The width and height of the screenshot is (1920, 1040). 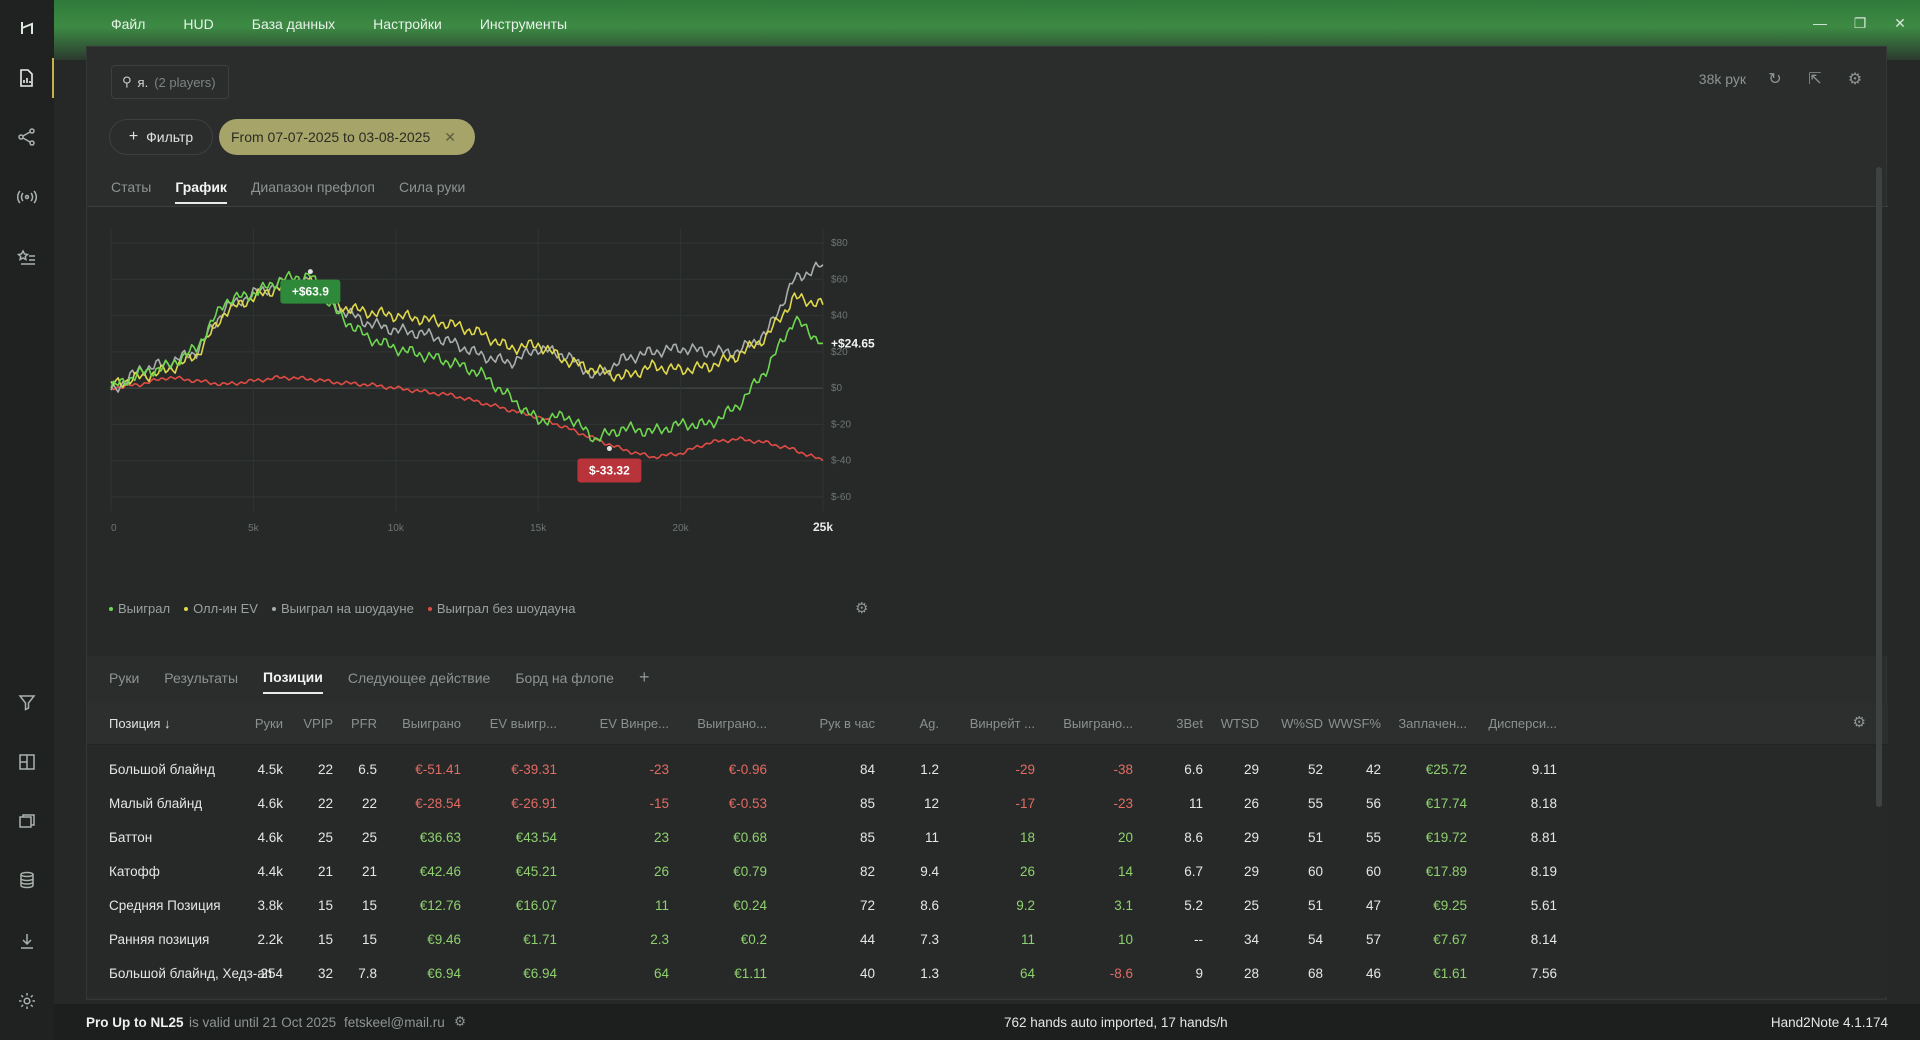 What do you see at coordinates (293, 681) in the screenshot?
I see `tab-positions: Позиции` at bounding box center [293, 681].